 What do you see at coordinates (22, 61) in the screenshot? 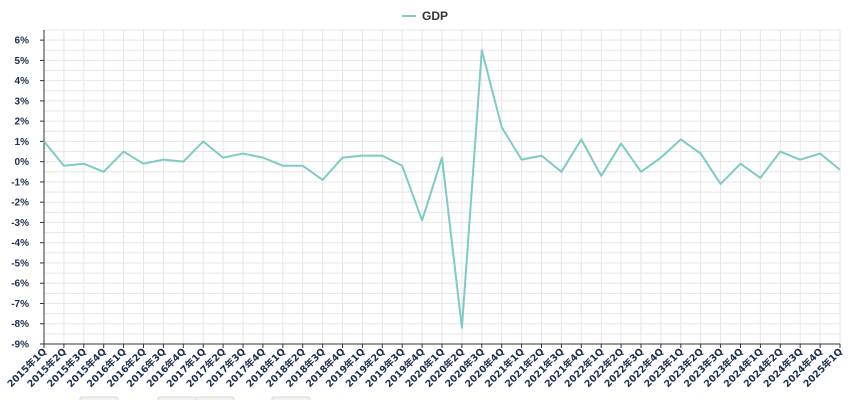
I see `y-tick-label: 5%` at bounding box center [22, 61].